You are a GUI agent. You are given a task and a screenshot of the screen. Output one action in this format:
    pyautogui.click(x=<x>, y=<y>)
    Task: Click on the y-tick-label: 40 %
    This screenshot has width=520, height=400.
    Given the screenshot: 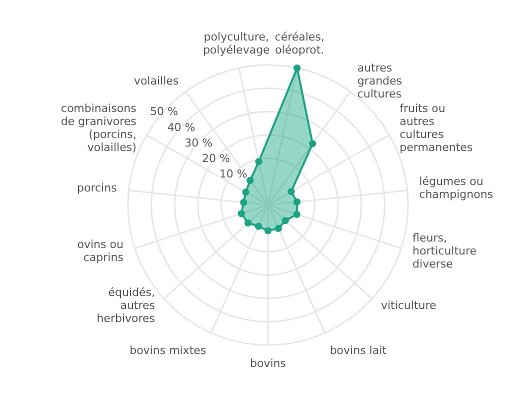 What is the action you would take?
    pyautogui.click(x=181, y=127)
    